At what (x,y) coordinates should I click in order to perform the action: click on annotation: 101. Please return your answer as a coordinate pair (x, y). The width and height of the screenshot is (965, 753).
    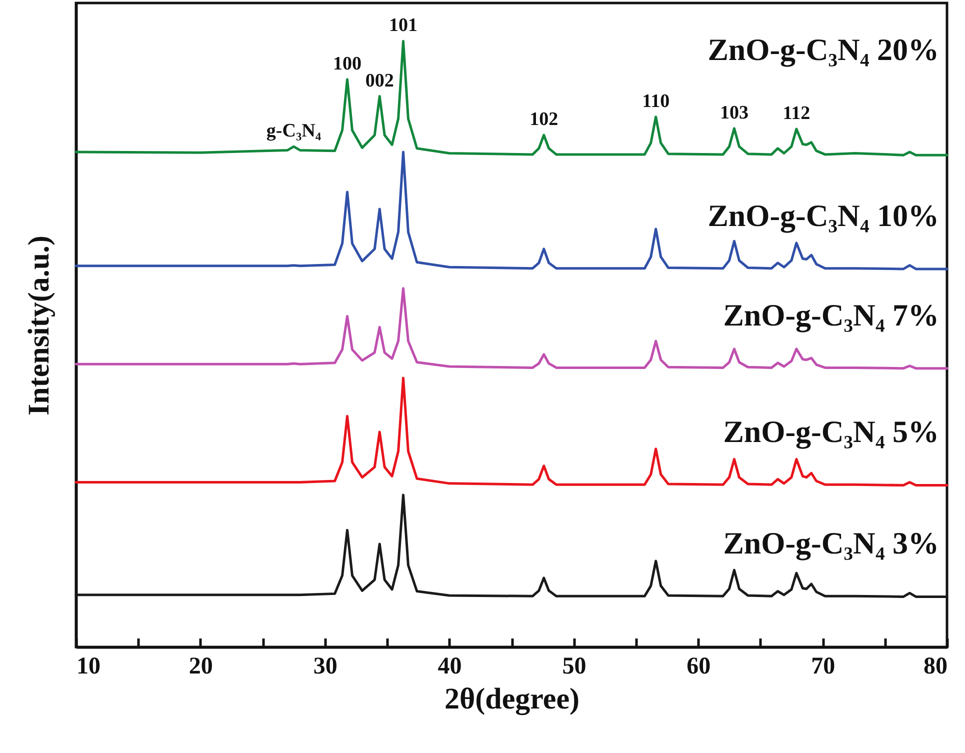
    Looking at the image, I should click on (403, 25).